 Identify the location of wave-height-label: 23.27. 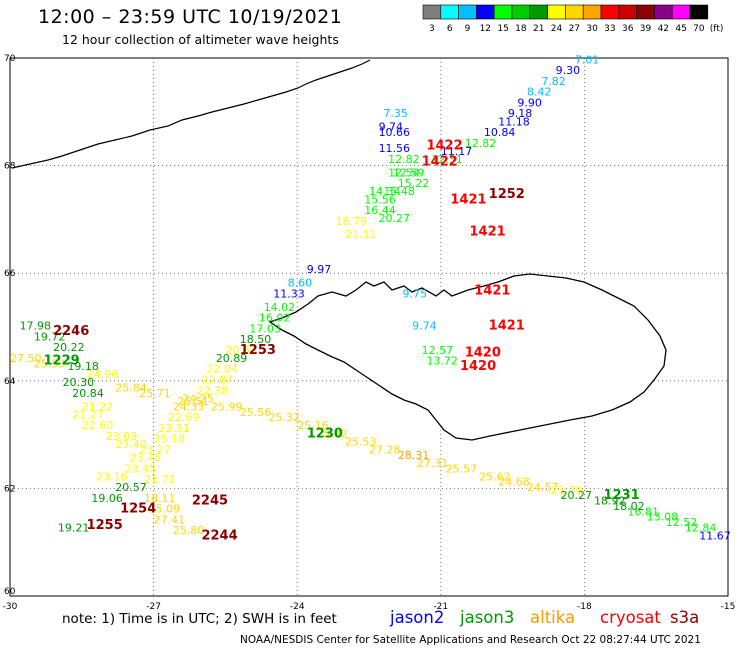
(155, 449).